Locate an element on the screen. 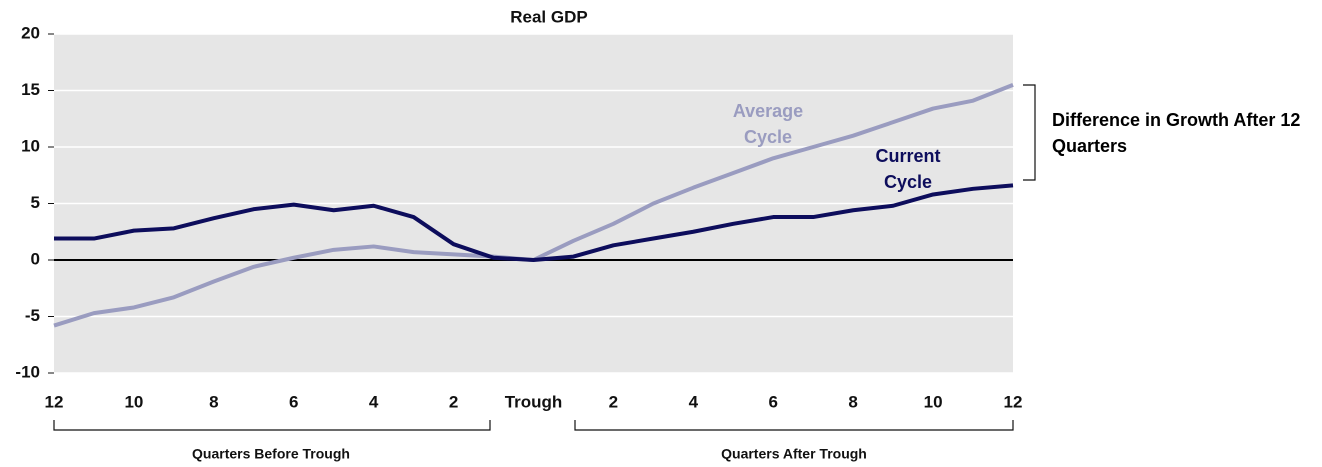  y-tick-label: 10 is located at coordinates (30, 145).